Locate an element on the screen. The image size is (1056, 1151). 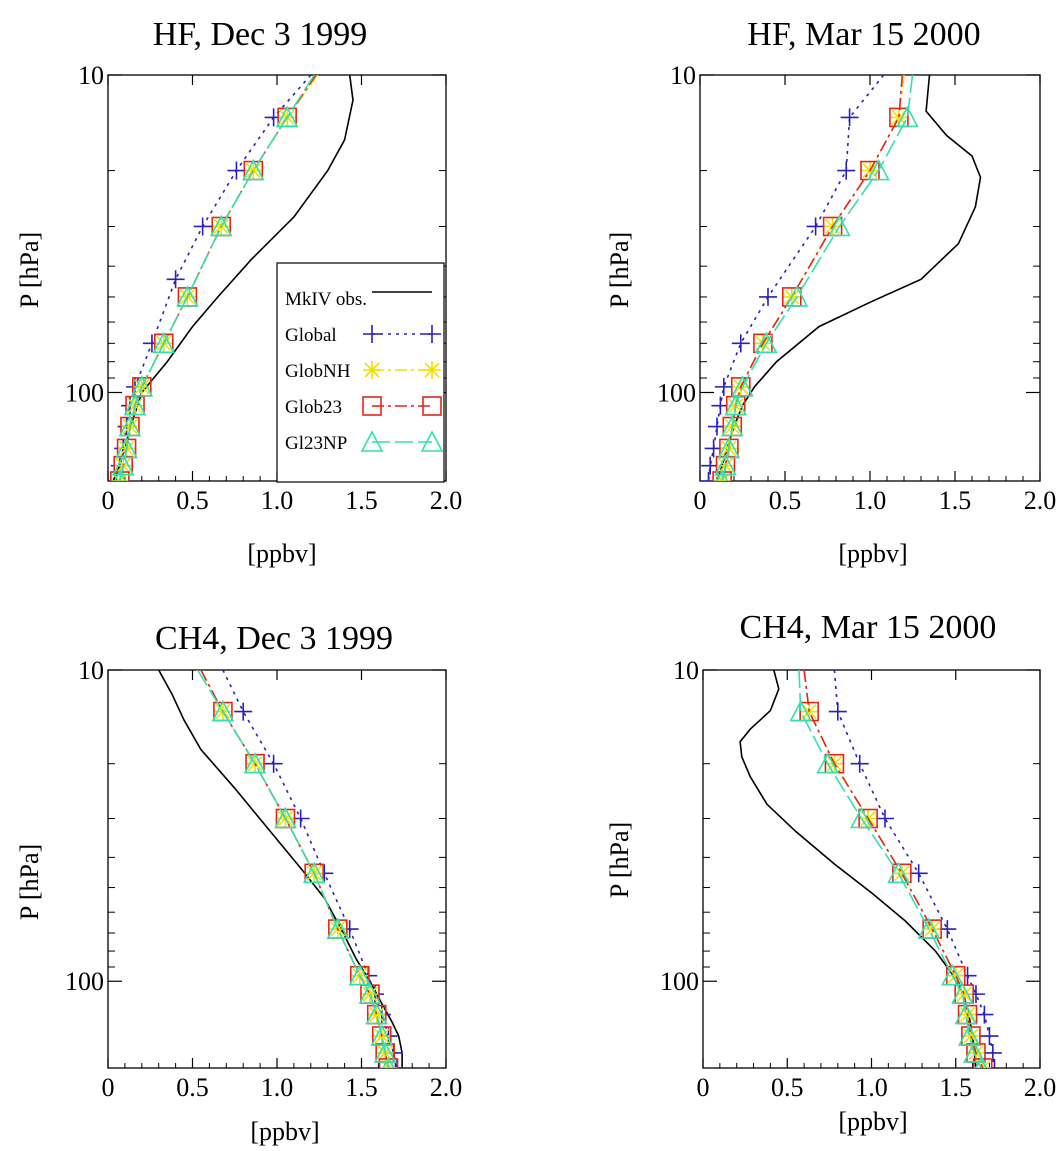
y-tick-label: 10 is located at coordinates (91, 670).